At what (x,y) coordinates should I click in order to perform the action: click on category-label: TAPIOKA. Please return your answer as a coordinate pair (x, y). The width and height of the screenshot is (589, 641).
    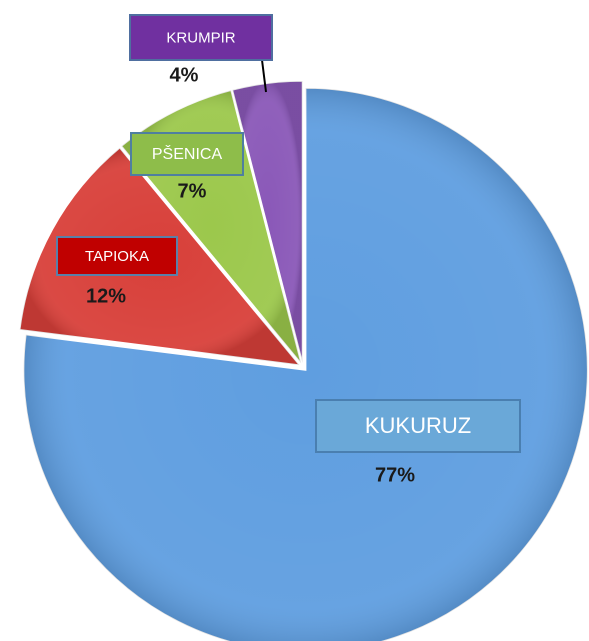
    Looking at the image, I should click on (117, 256).